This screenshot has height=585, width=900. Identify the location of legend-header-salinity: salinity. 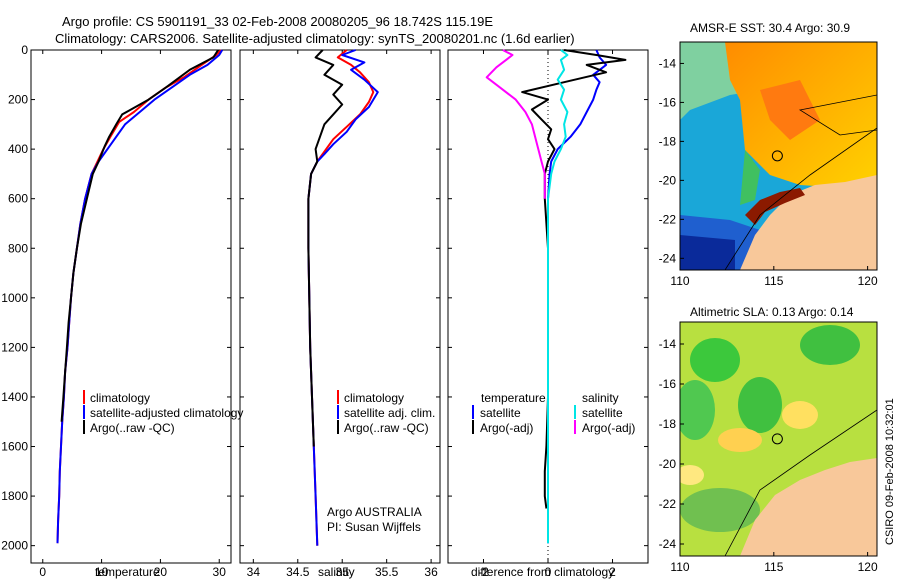
(600, 398).